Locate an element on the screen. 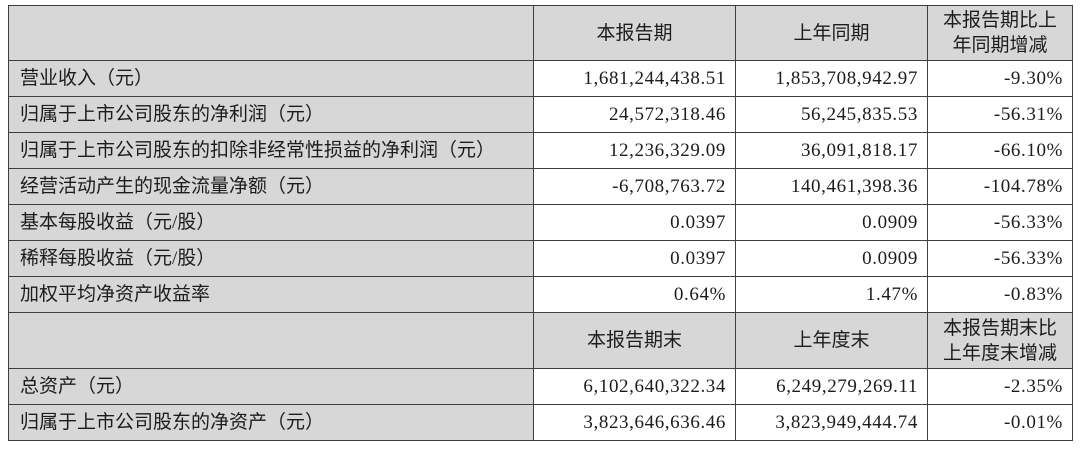 Image resolution: width=1080 pixels, height=456 pixels. value-change: -0.83% is located at coordinates (1000, 295).